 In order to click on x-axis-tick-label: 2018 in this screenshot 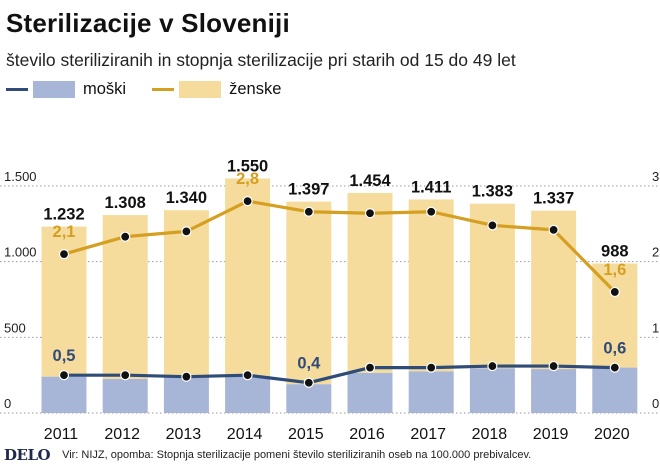, I will do `click(490, 434)`.